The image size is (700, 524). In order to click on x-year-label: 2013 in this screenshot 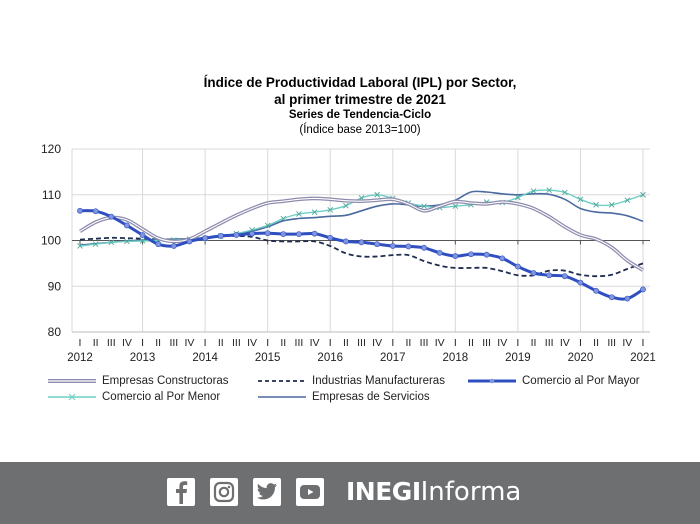, I will do `click(143, 358)`.